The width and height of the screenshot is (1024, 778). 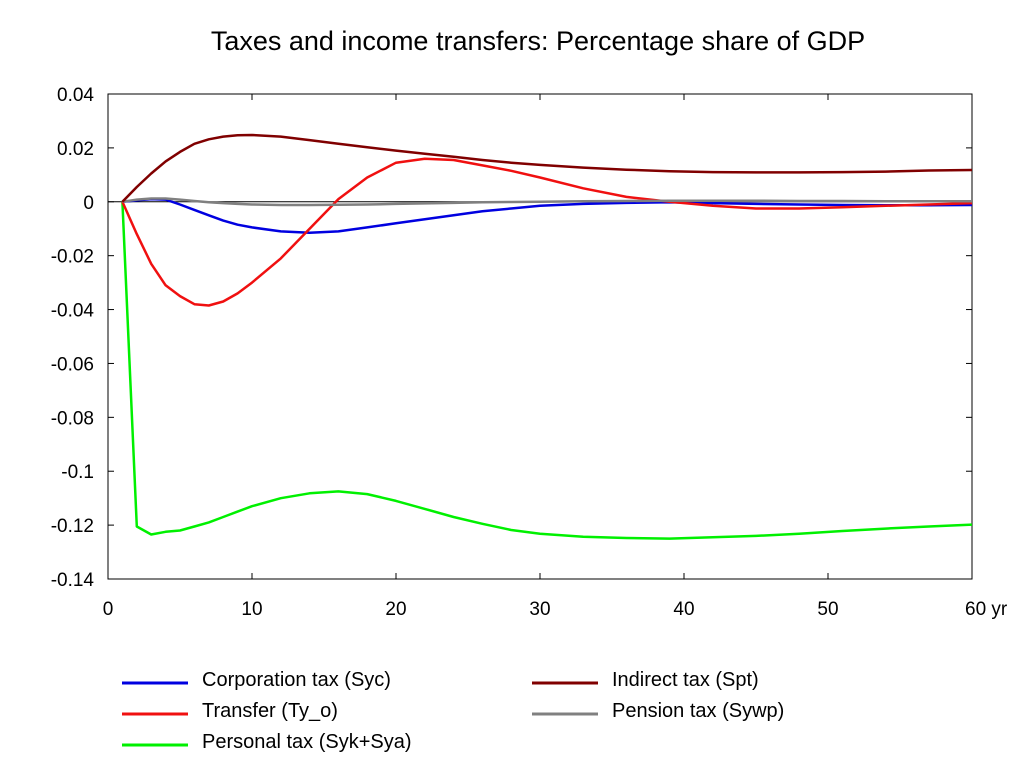 I want to click on legend-label: Personal tax (Syk+Sya), so click(x=307, y=742).